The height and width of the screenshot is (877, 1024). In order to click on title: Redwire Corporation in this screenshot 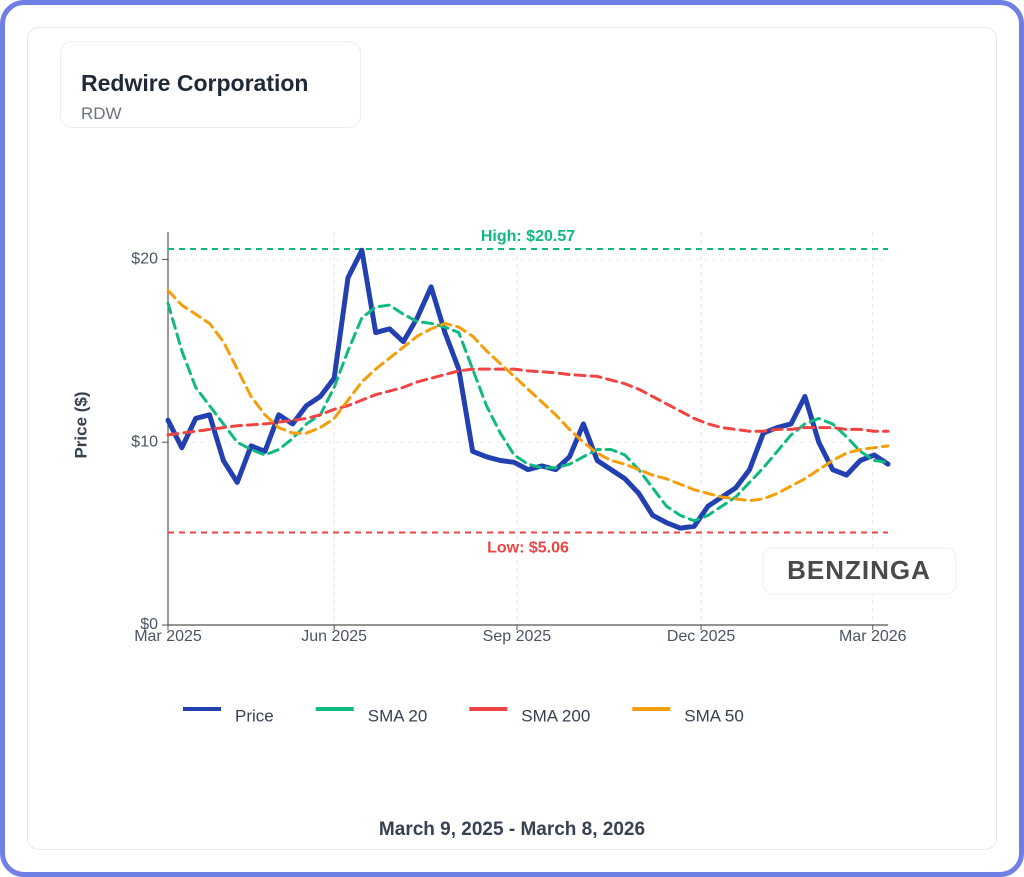, I will do `click(195, 83)`.